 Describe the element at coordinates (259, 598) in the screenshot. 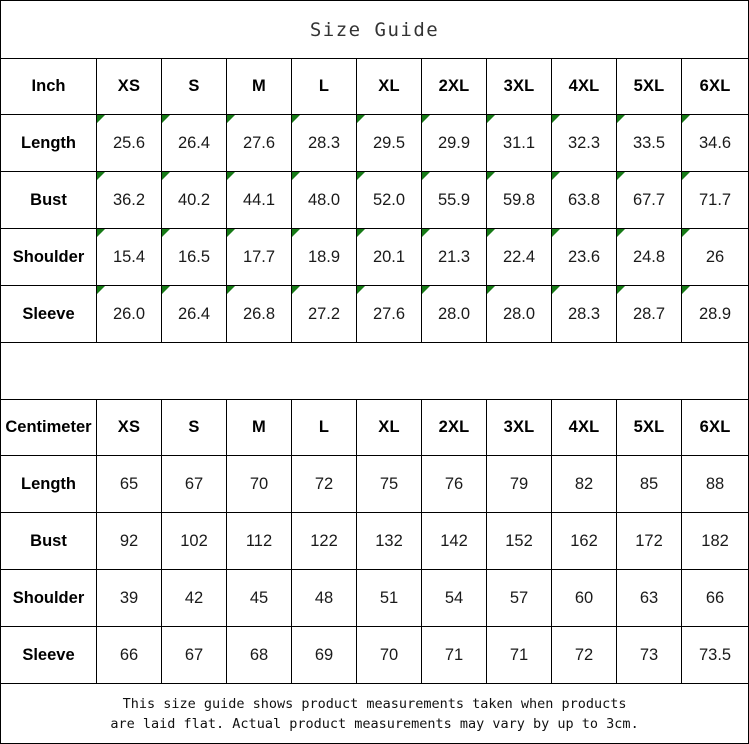

I see `cell-shoulder-m: 45` at that location.